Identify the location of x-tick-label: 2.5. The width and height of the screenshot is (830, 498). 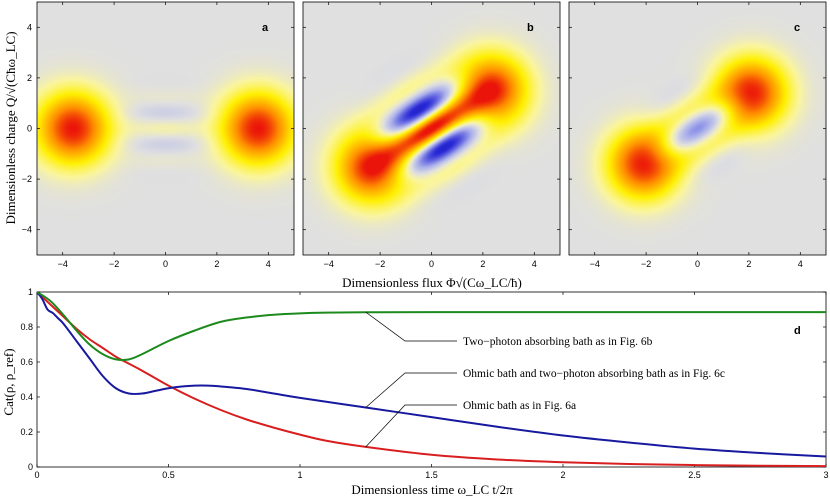
(694, 475).